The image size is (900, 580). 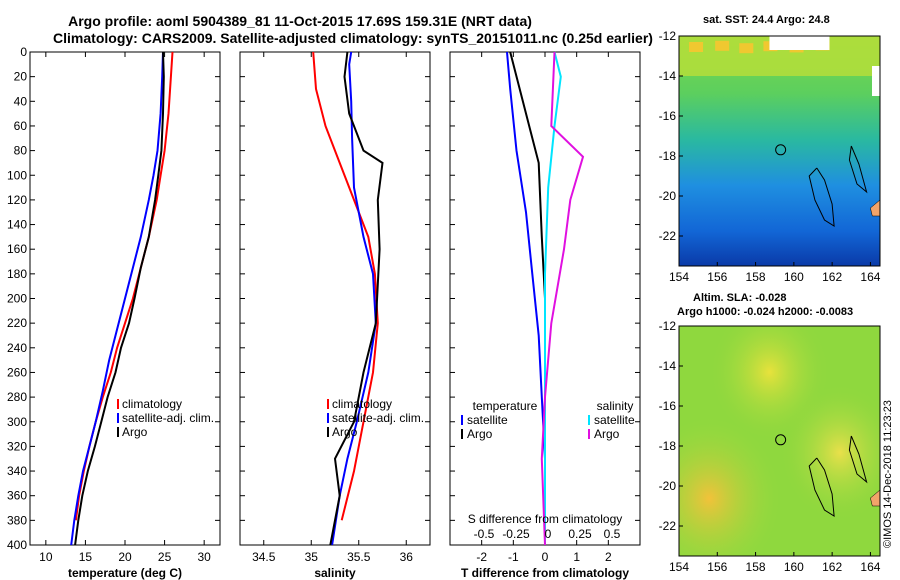 What do you see at coordinates (527, 298) in the screenshot?
I see `series-line-temperature-argo` at bounding box center [527, 298].